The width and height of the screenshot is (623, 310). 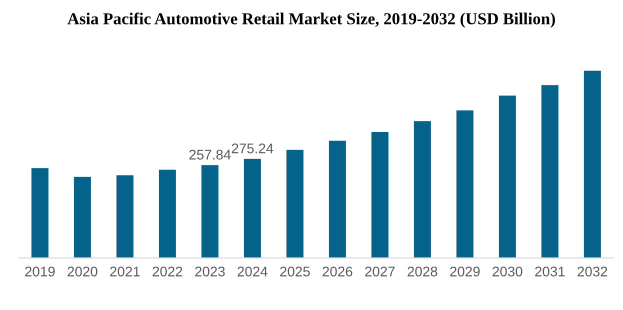 What do you see at coordinates (253, 148) in the screenshot?
I see `data-label: 275.24` at bounding box center [253, 148].